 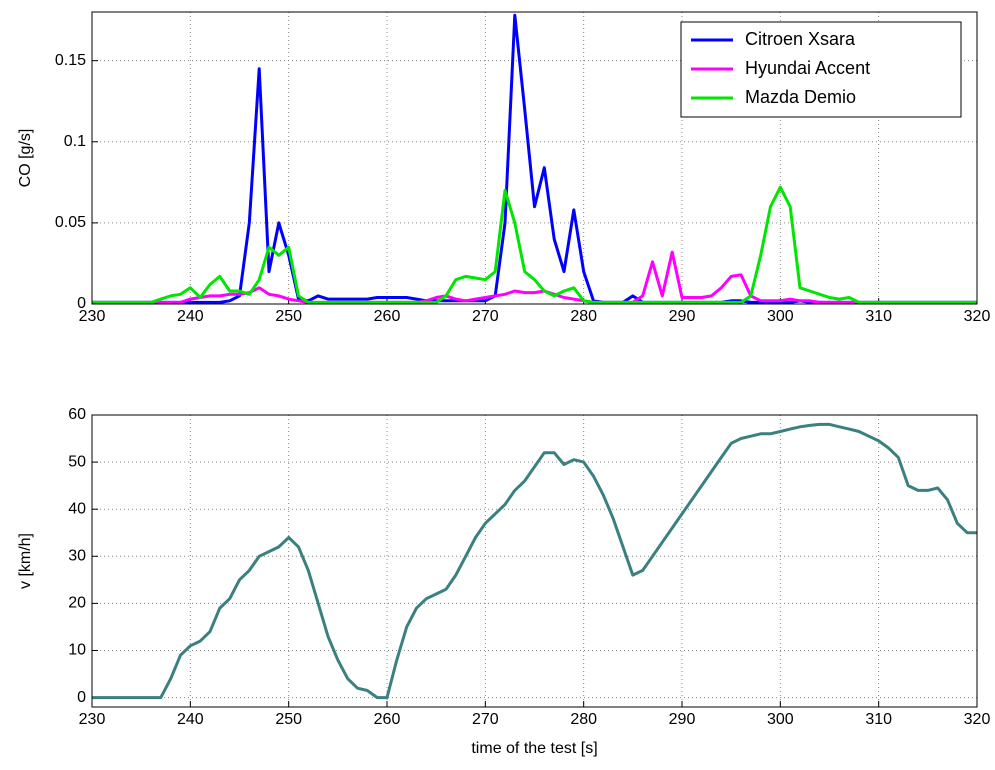 What do you see at coordinates (77, 461) in the screenshot?
I see `y-tick-label: 50` at bounding box center [77, 461].